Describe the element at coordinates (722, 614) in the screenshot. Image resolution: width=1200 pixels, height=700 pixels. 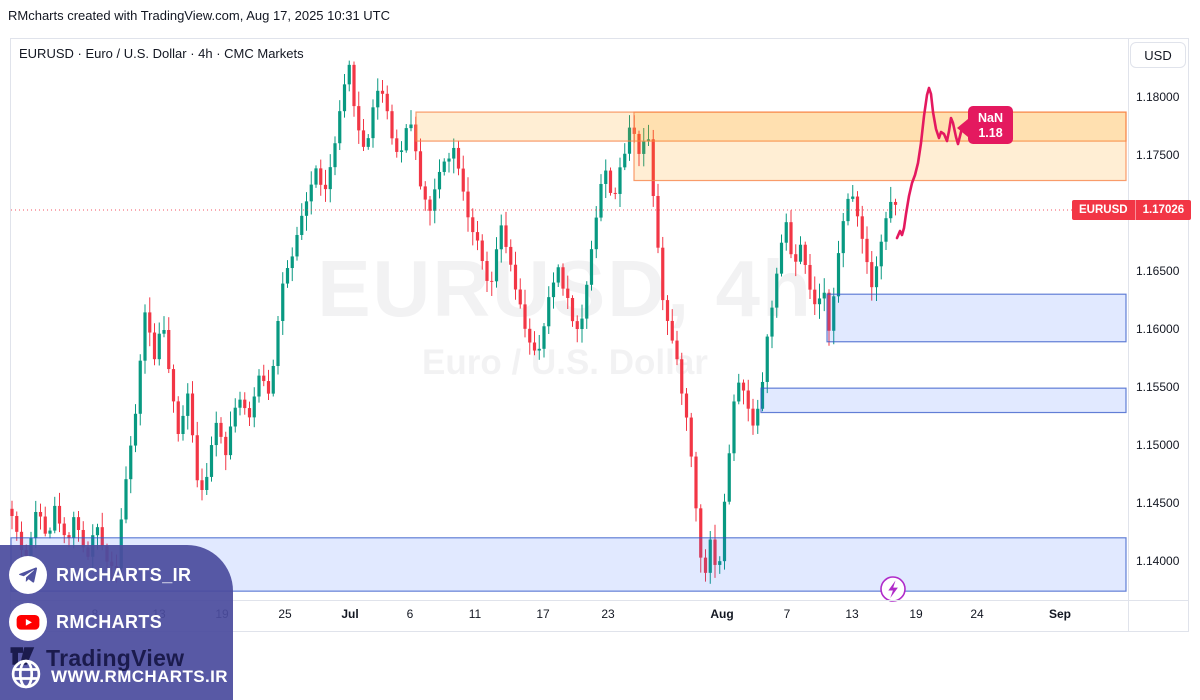
I see `time-axis-tick: Aug` at that location.